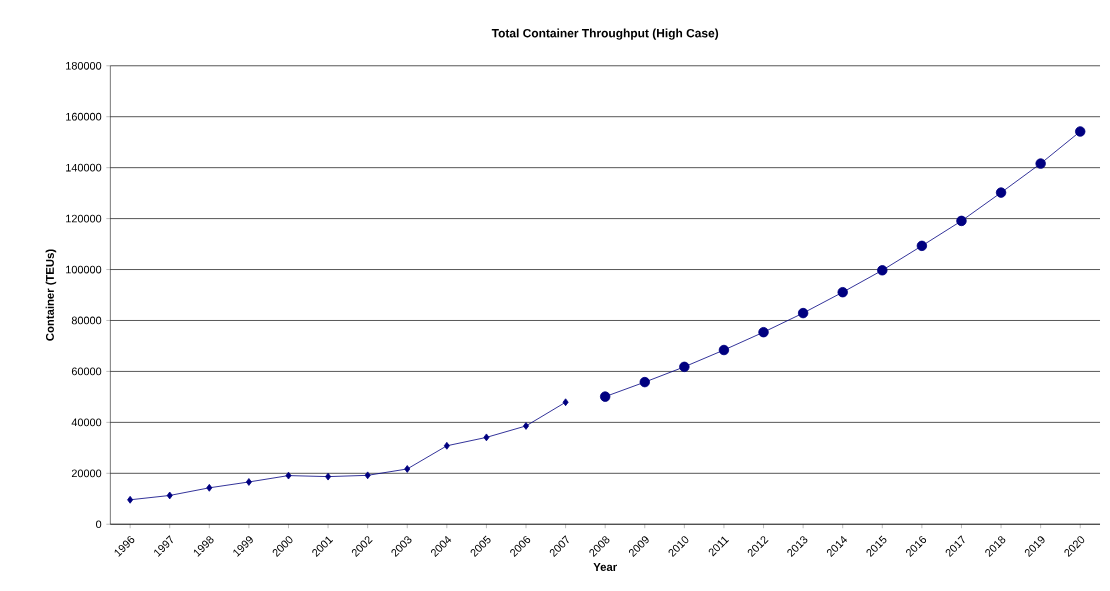 This screenshot has width=1110, height=591. I want to click on chart-title: Total Container Throughput (High Case), so click(605, 34).